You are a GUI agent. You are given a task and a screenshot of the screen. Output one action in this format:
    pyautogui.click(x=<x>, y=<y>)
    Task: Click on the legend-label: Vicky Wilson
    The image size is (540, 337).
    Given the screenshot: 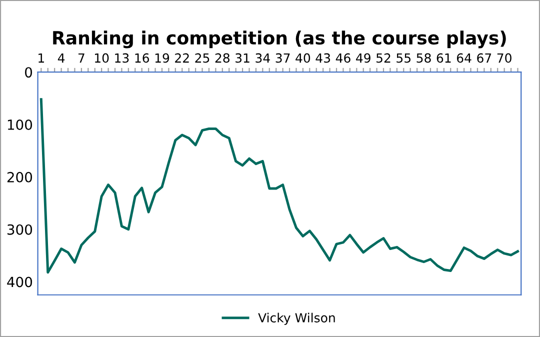 What is the action you would take?
    pyautogui.click(x=296, y=318)
    